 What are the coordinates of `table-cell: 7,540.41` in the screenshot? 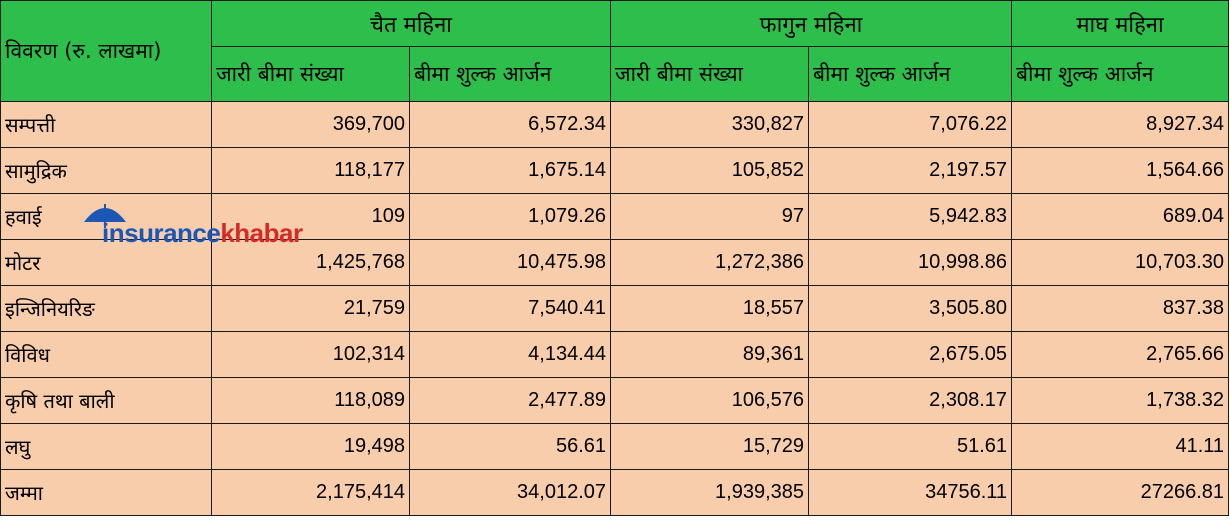 It's located at (510, 308).